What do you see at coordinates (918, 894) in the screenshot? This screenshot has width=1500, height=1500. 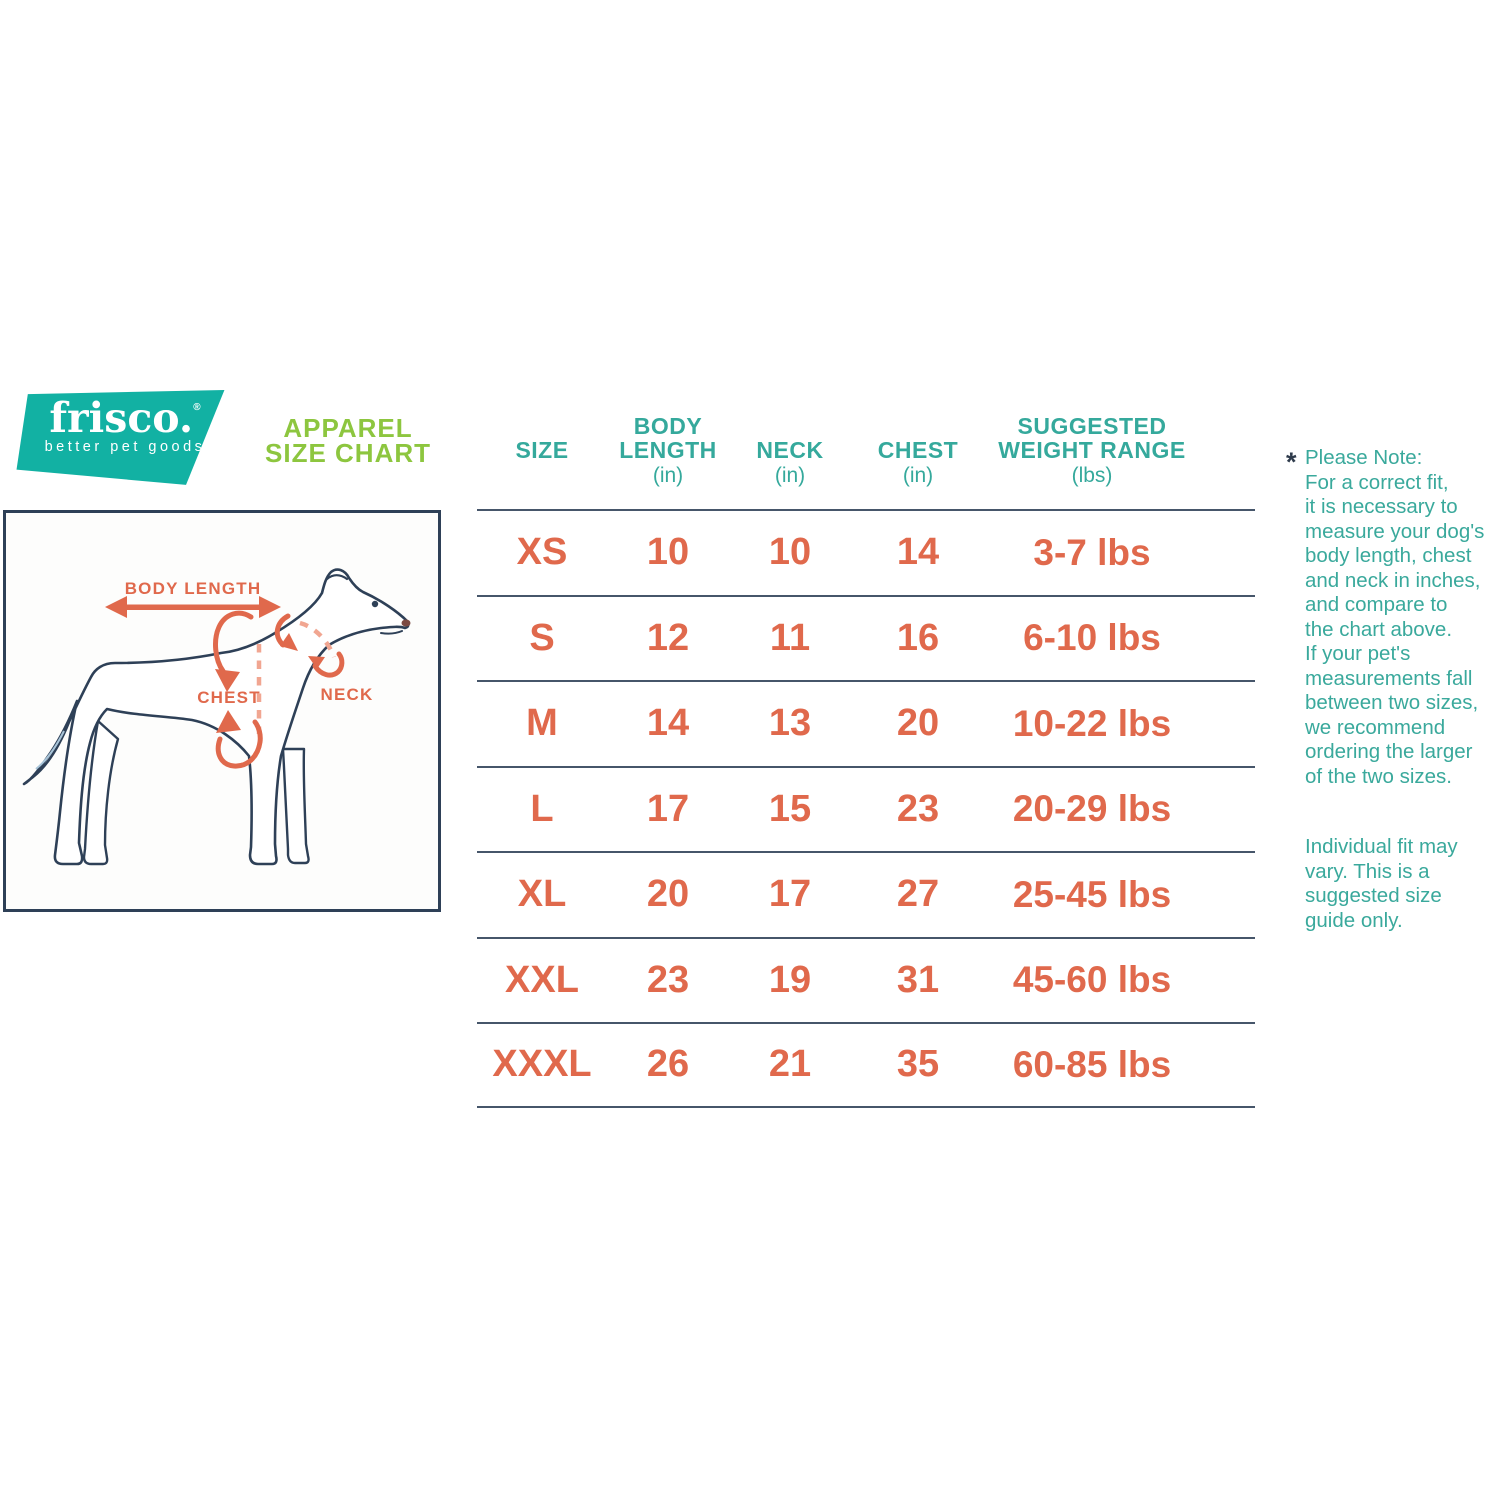 I see `cell-chest: 27` at bounding box center [918, 894].